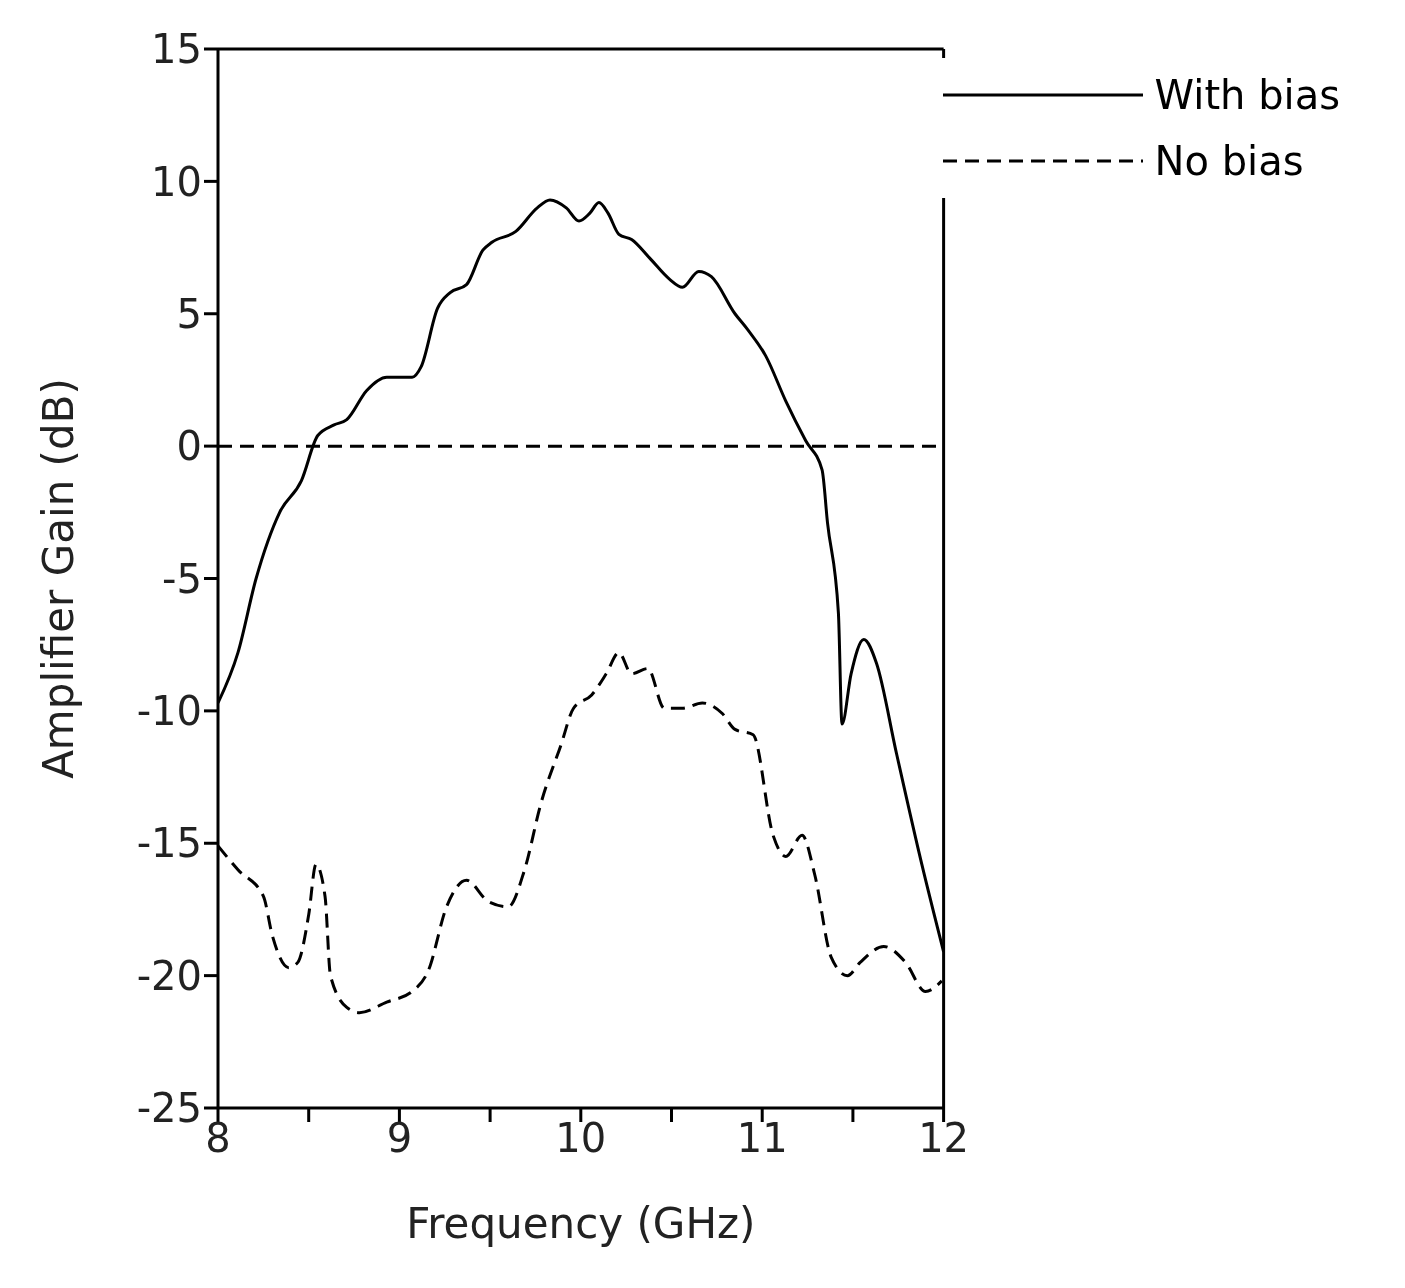  Describe the element at coordinates (399, 1138) in the screenshot. I see `x-tick-label: 9` at that location.